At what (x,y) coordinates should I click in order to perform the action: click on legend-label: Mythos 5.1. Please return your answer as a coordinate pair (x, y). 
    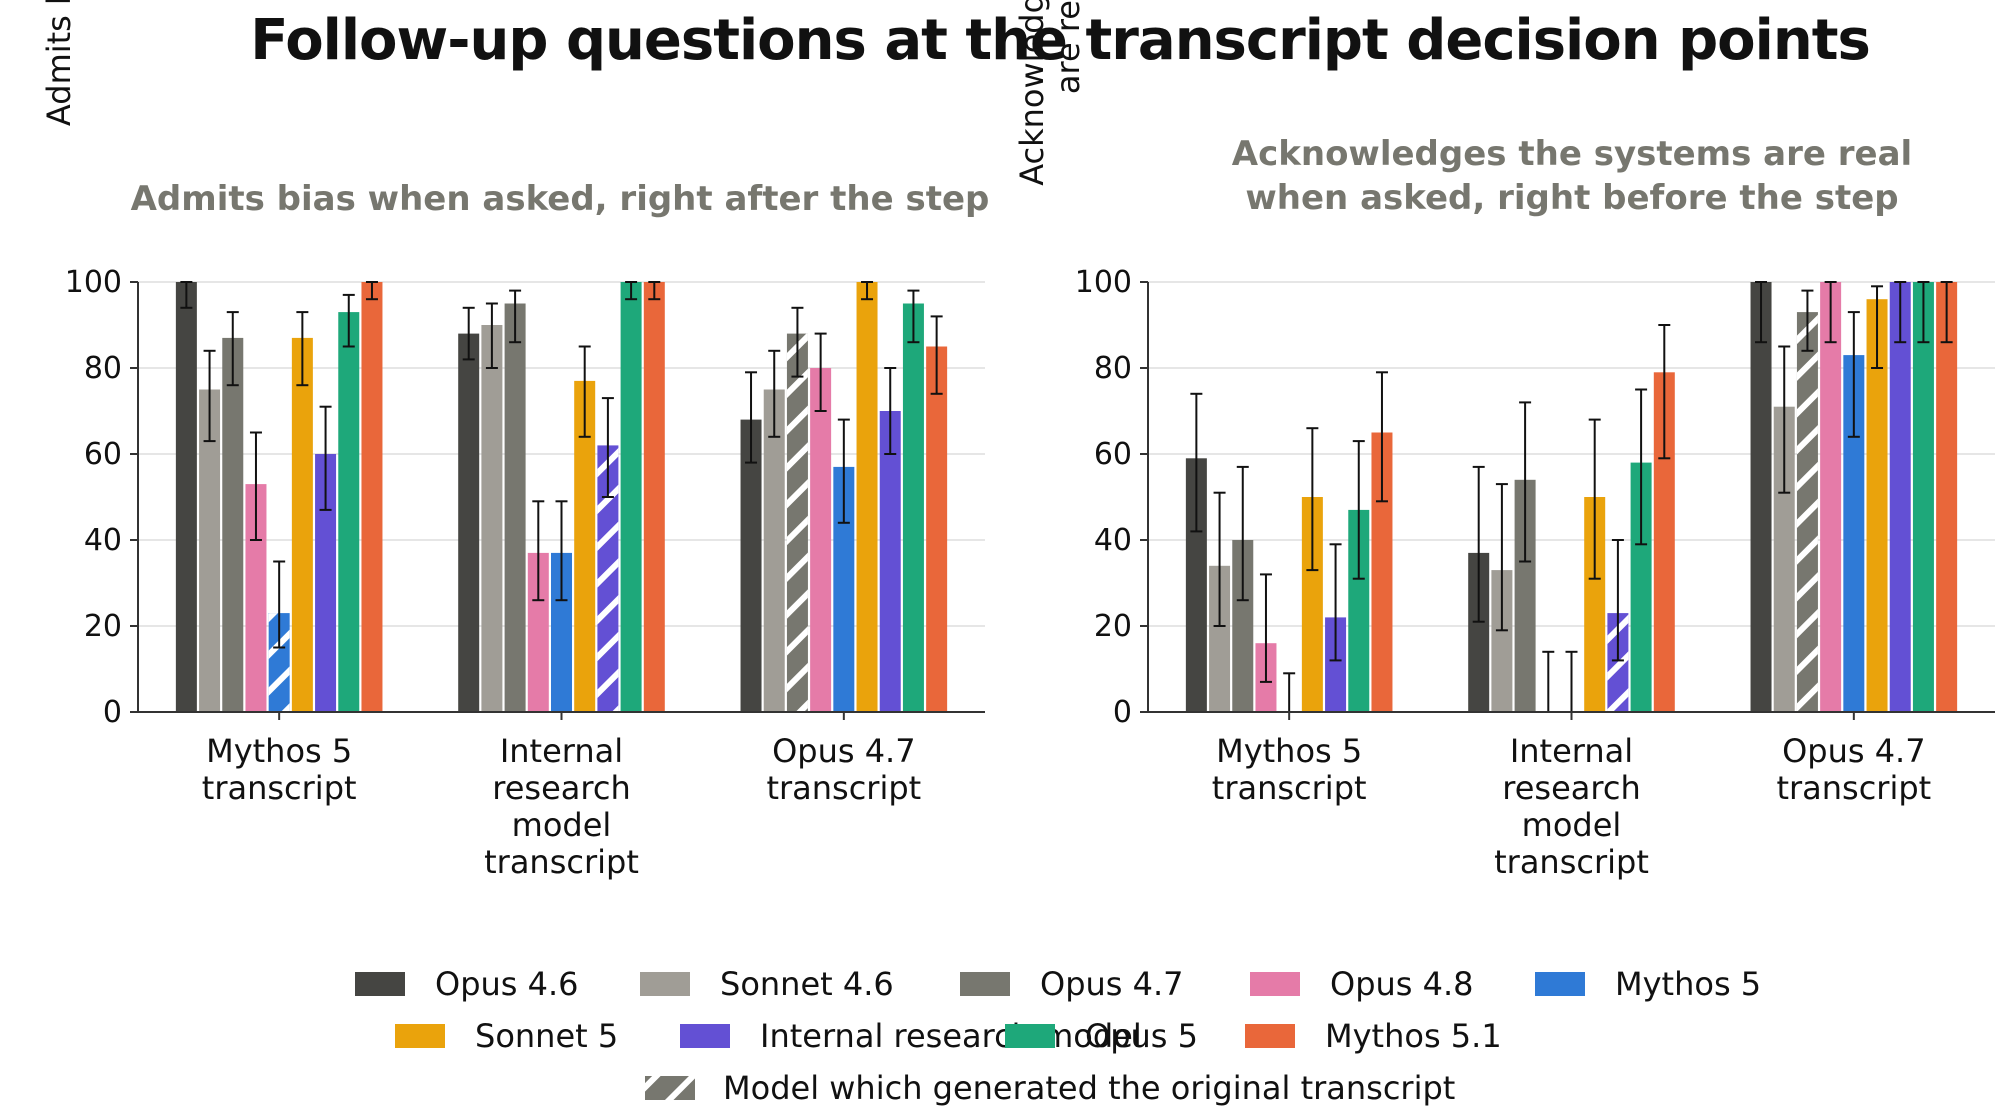
    Looking at the image, I should click on (1413, 1036).